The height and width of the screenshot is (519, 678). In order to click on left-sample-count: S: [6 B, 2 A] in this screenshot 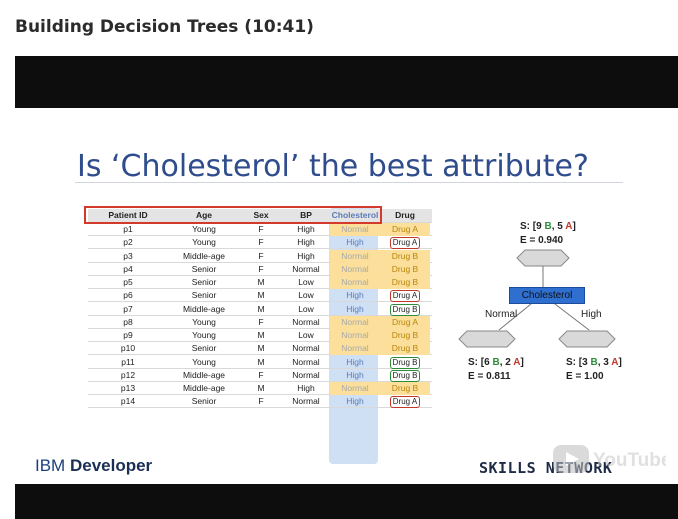, I will do `click(496, 362)`.